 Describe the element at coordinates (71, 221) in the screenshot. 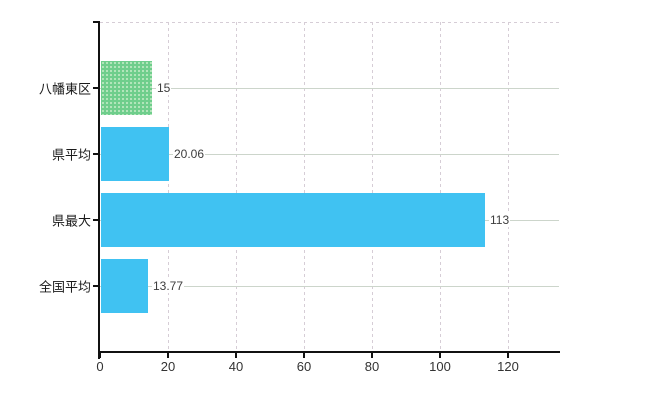

I see `category-label: 県最大` at that location.